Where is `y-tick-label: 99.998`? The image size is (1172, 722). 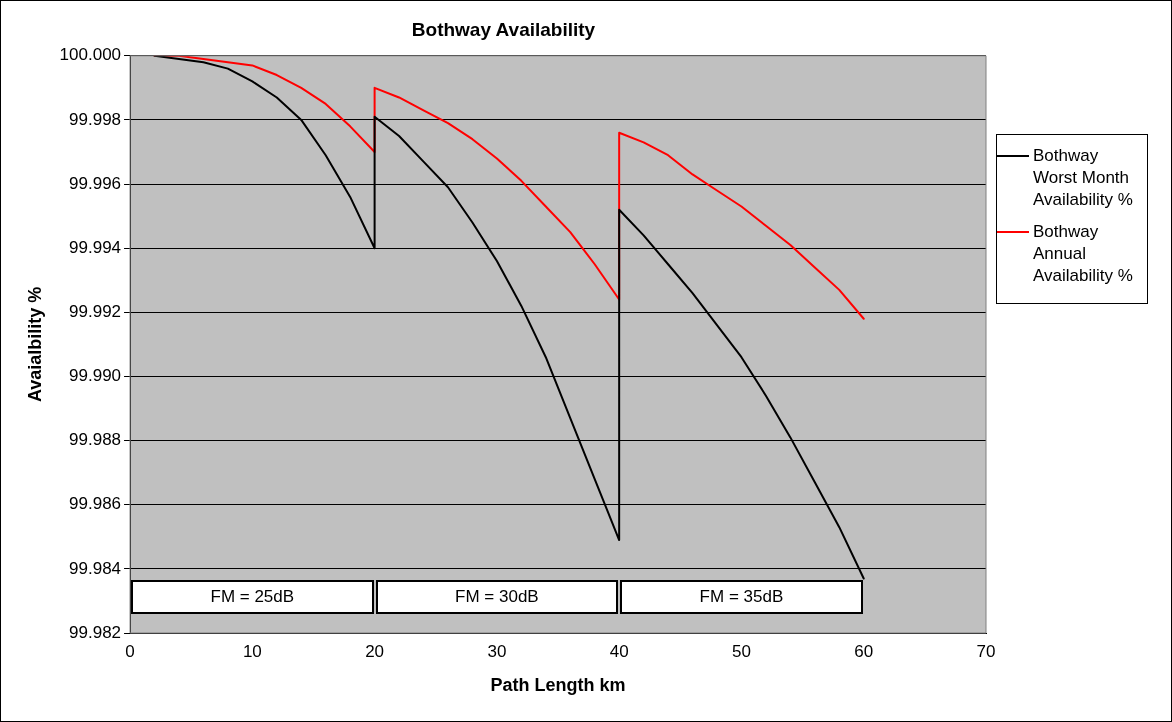 y-tick-label: 99.998 is located at coordinates (95, 119).